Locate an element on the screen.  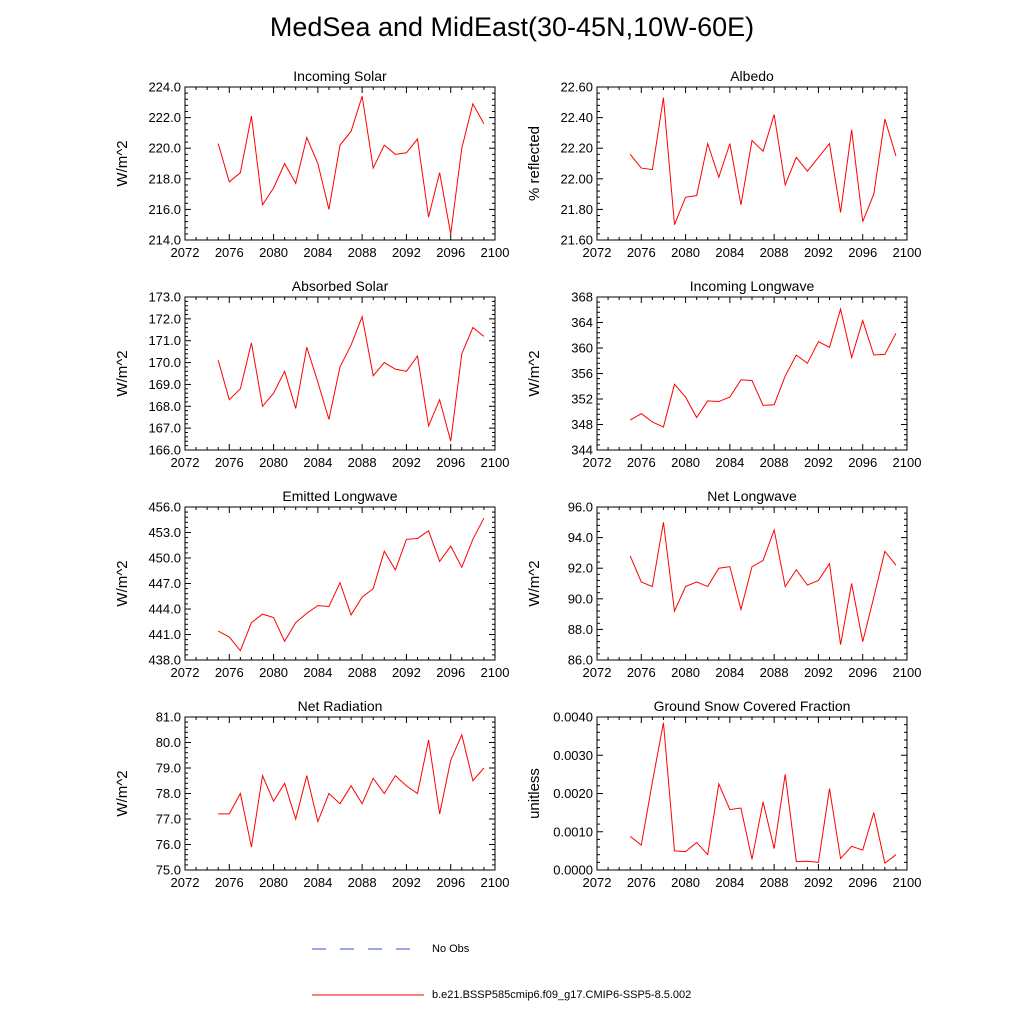
y-tick-label: 96.0 is located at coordinates (580, 507).